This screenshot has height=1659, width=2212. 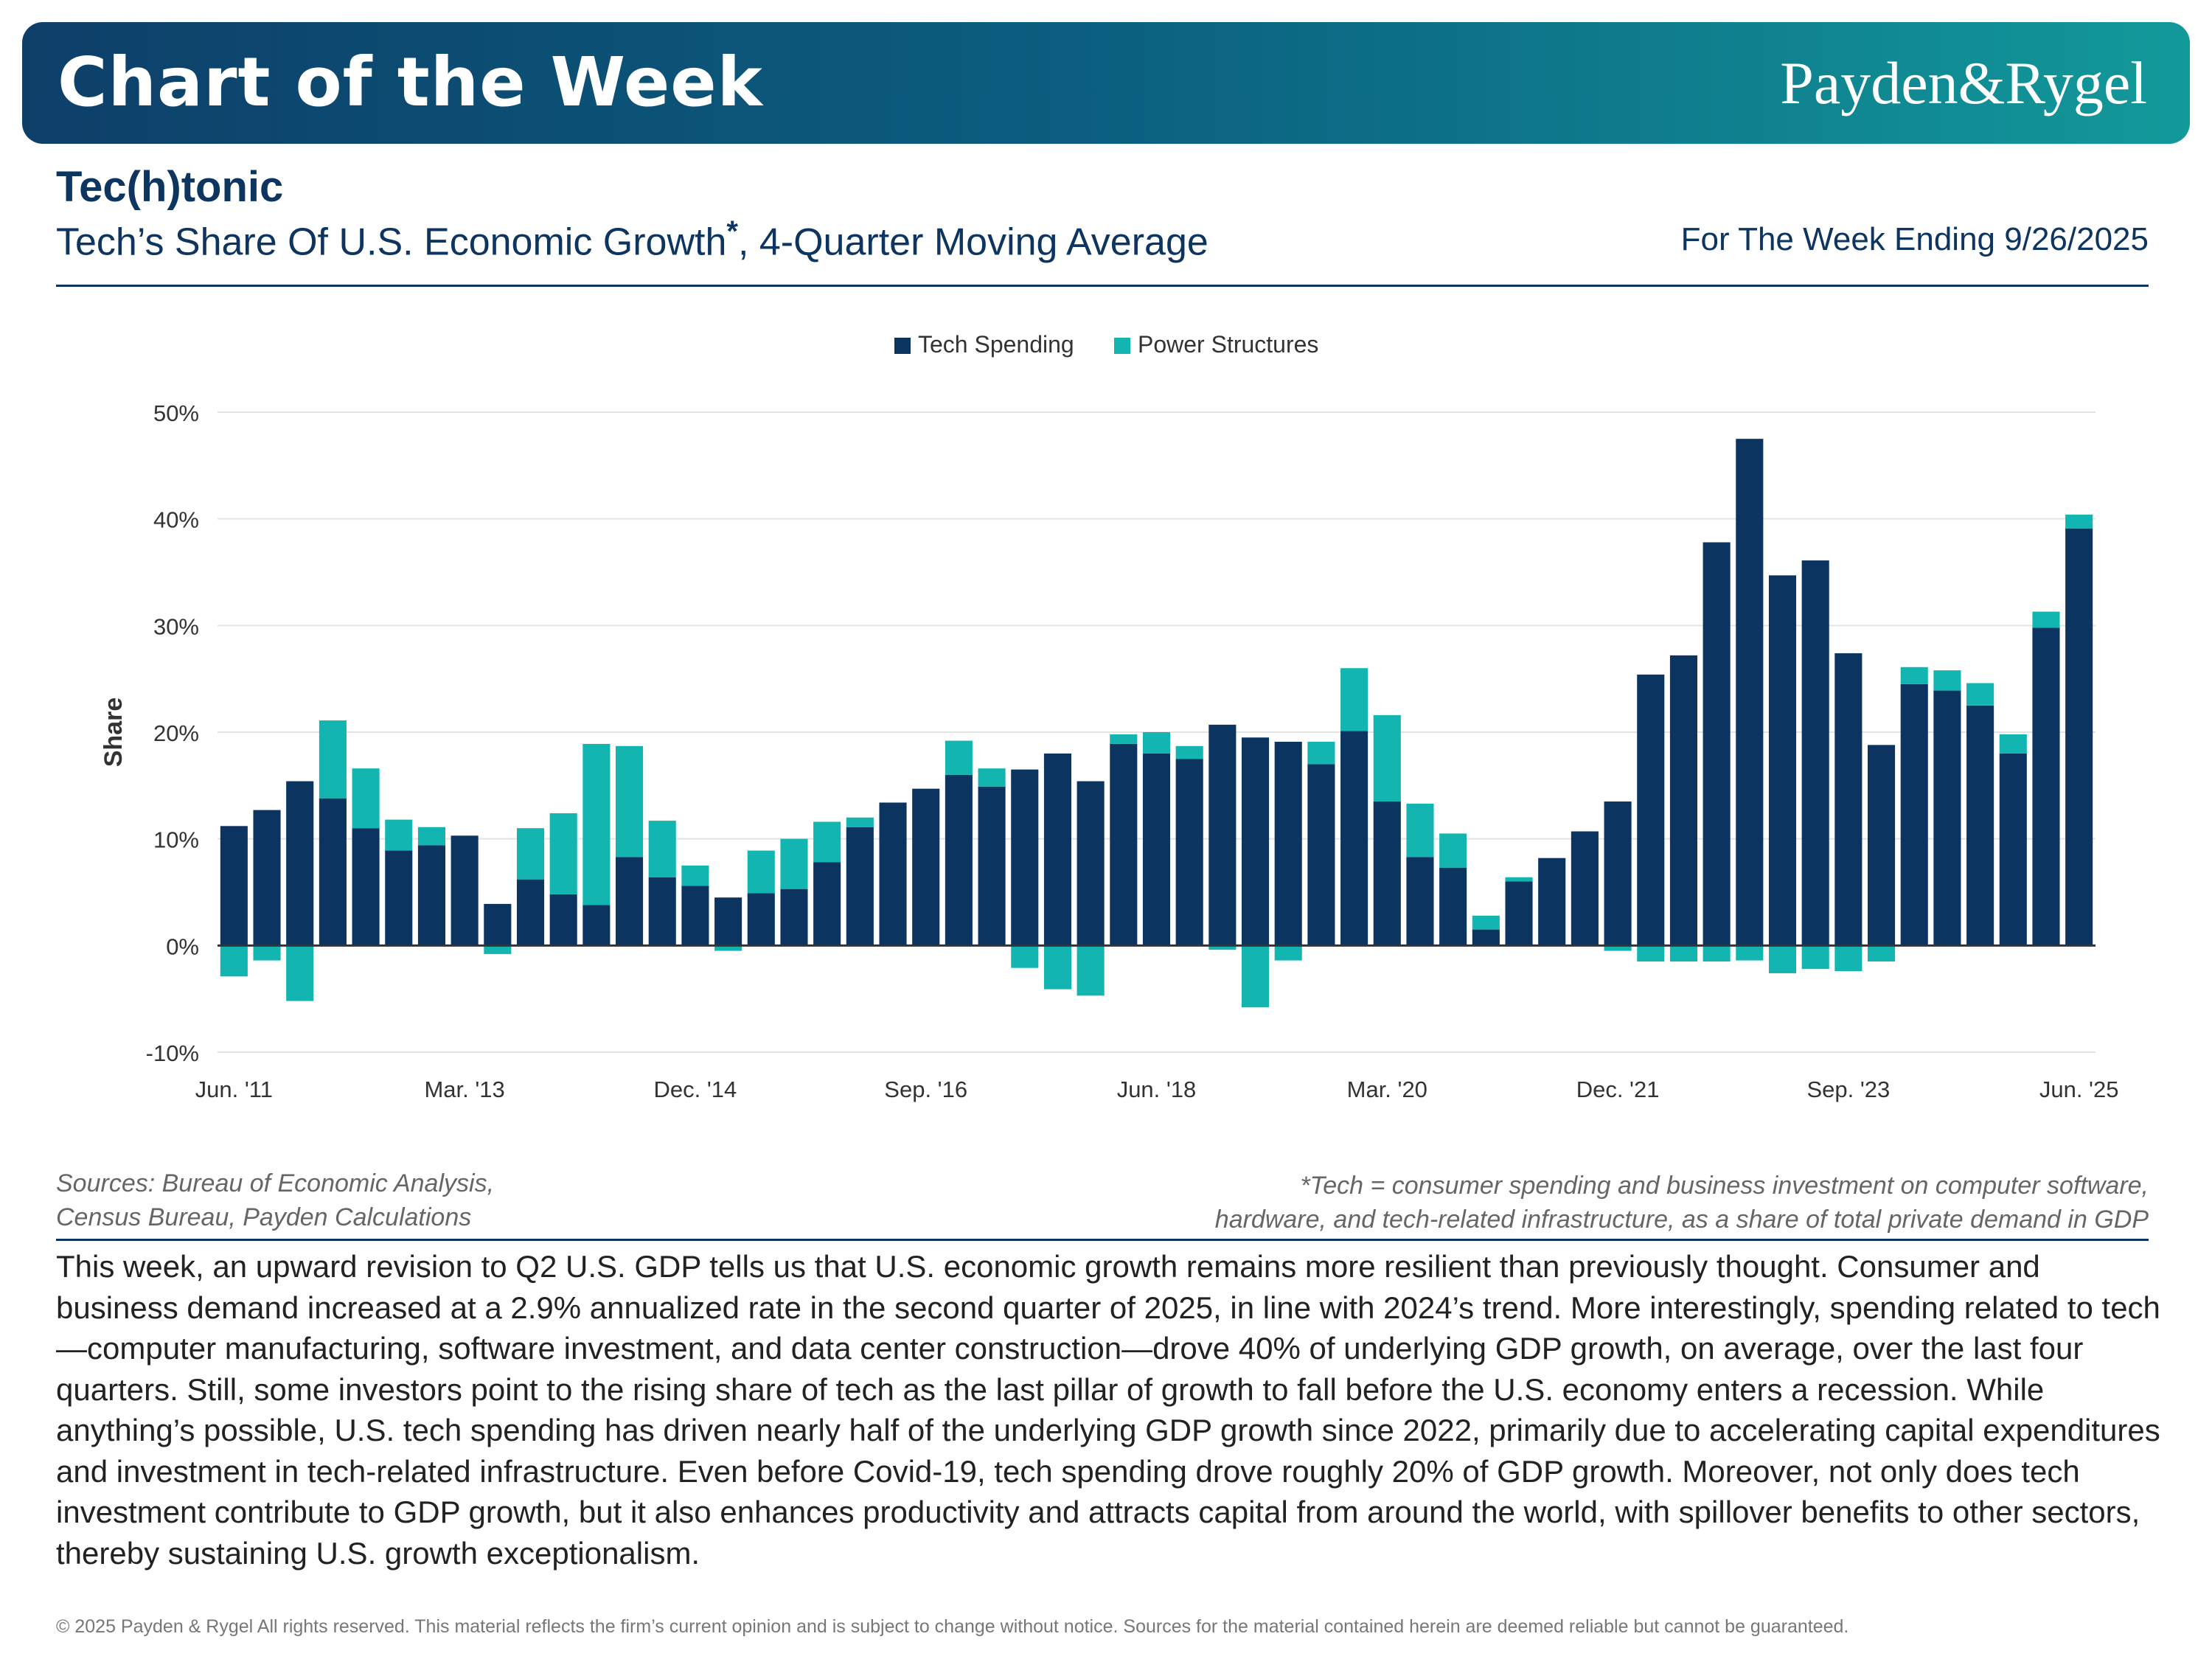 I want to click on notes-divider, so click(x=1102, y=1240).